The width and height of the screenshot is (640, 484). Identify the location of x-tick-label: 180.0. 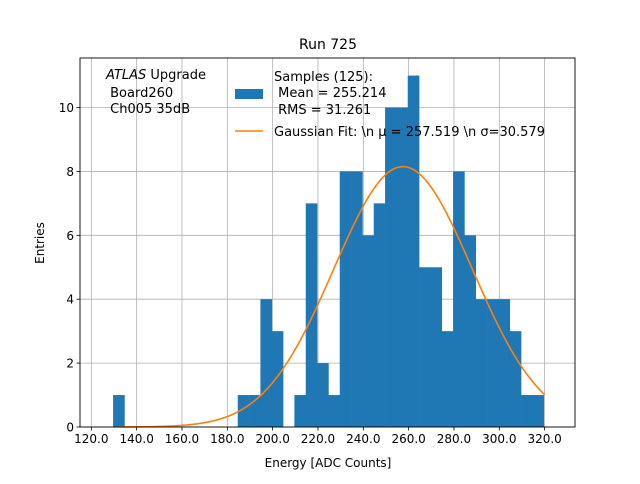
(227, 439).